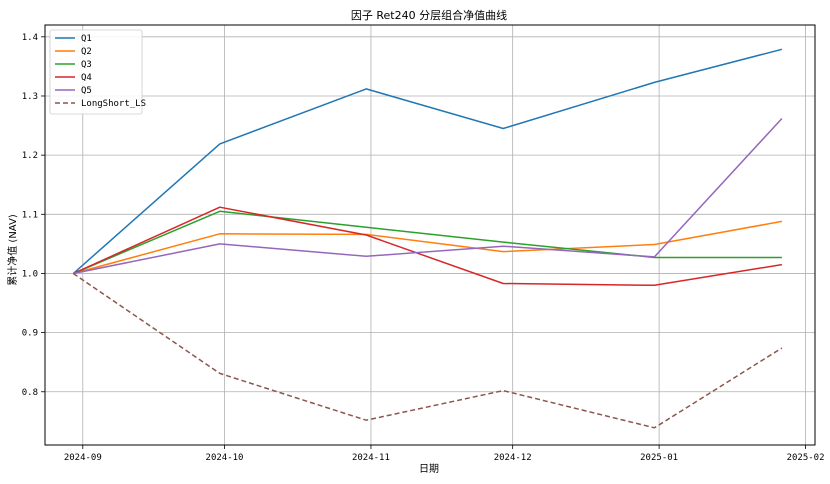  What do you see at coordinates (30, 156) in the screenshot?
I see `y-tick-label: 1.2` at bounding box center [30, 156].